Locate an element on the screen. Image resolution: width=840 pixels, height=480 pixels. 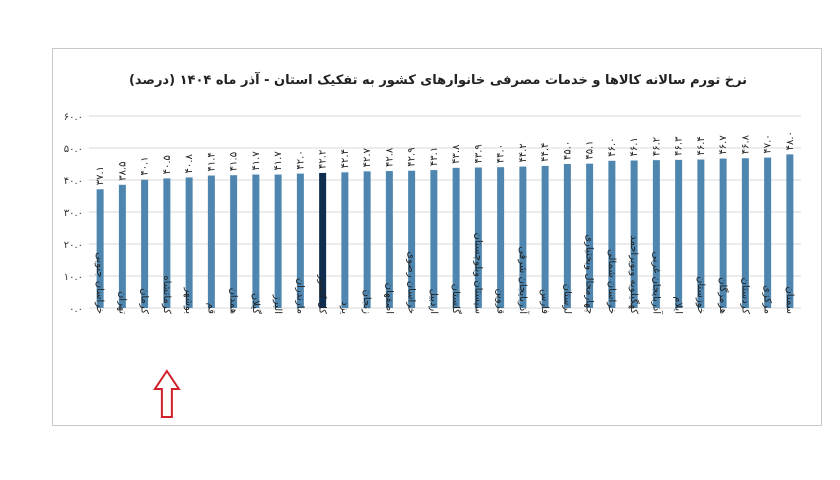
bar-value-label: ۴۶.۲ is located at coordinates (656, 146).